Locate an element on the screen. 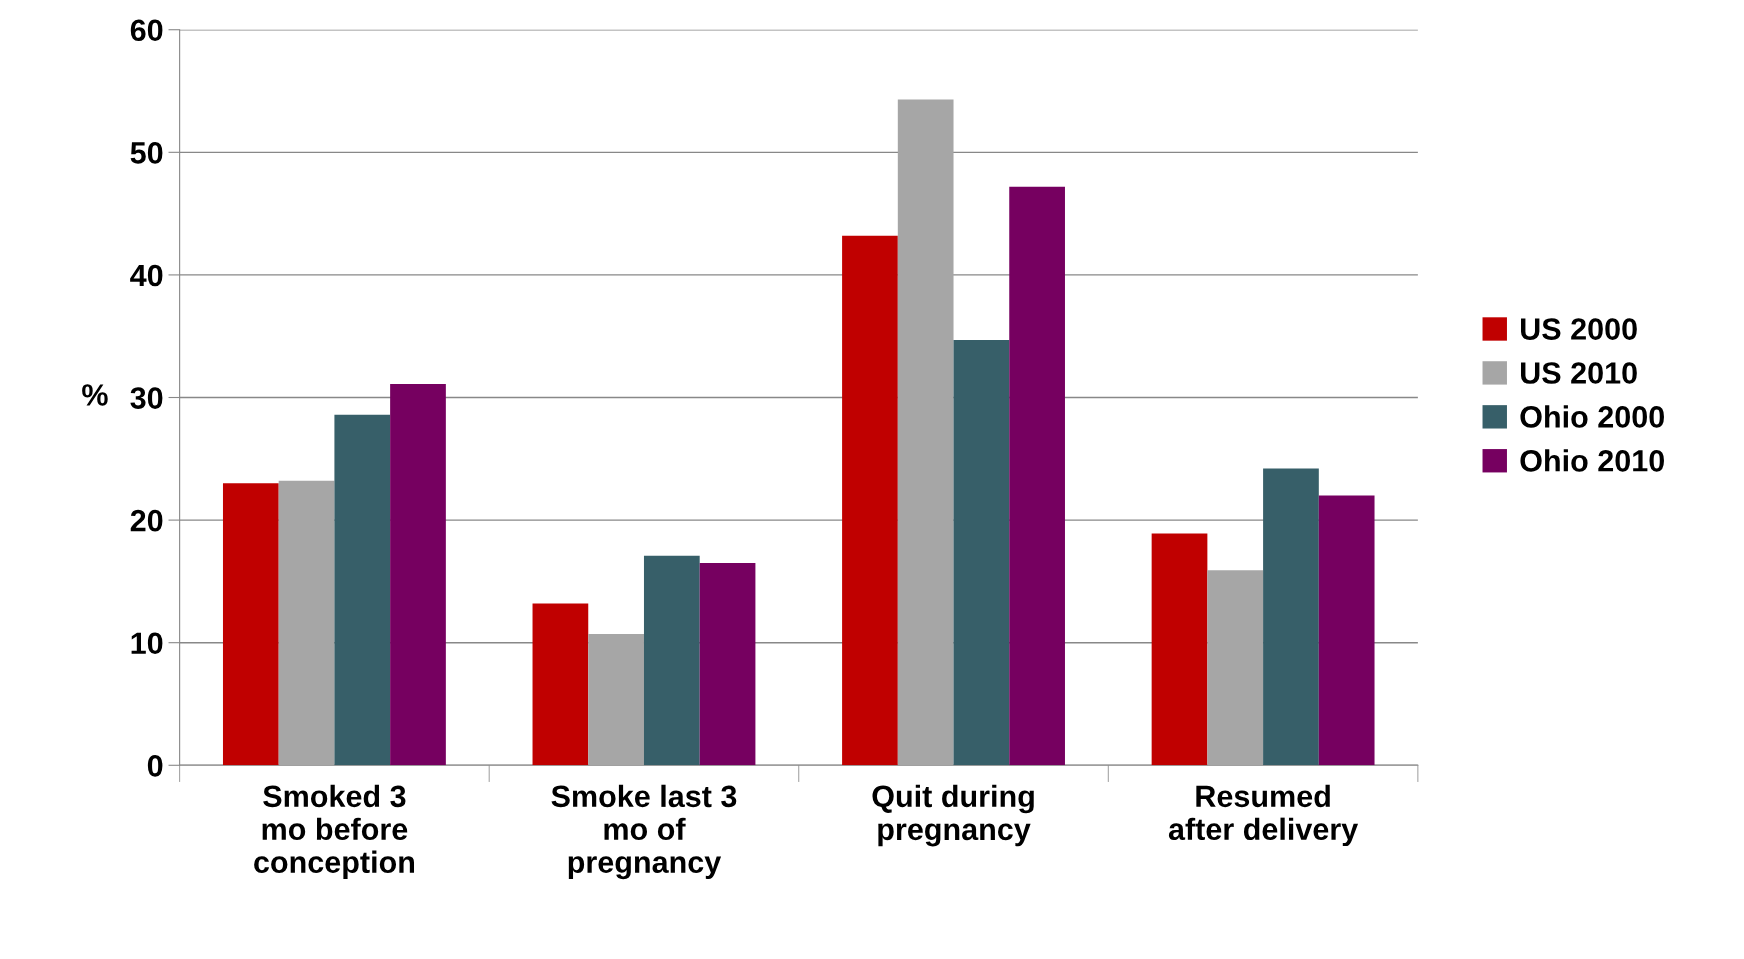 Image resolution: width=1744 pixels, height=959 pixels. y-tick-label: 0 is located at coordinates (155, 766).